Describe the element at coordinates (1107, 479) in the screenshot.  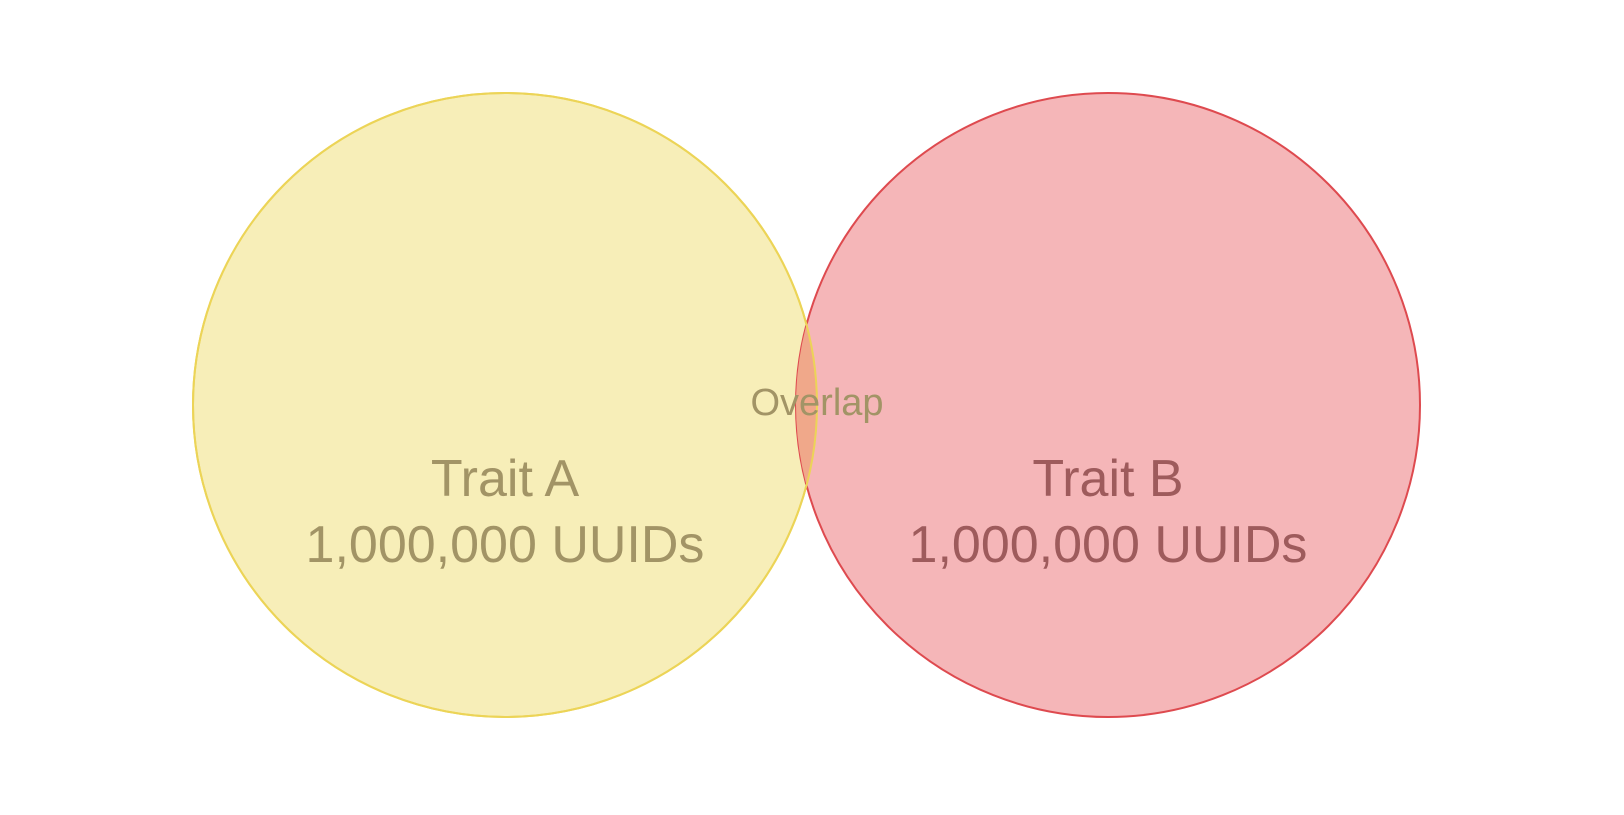
I see `set-b-title: Trait B` at that location.